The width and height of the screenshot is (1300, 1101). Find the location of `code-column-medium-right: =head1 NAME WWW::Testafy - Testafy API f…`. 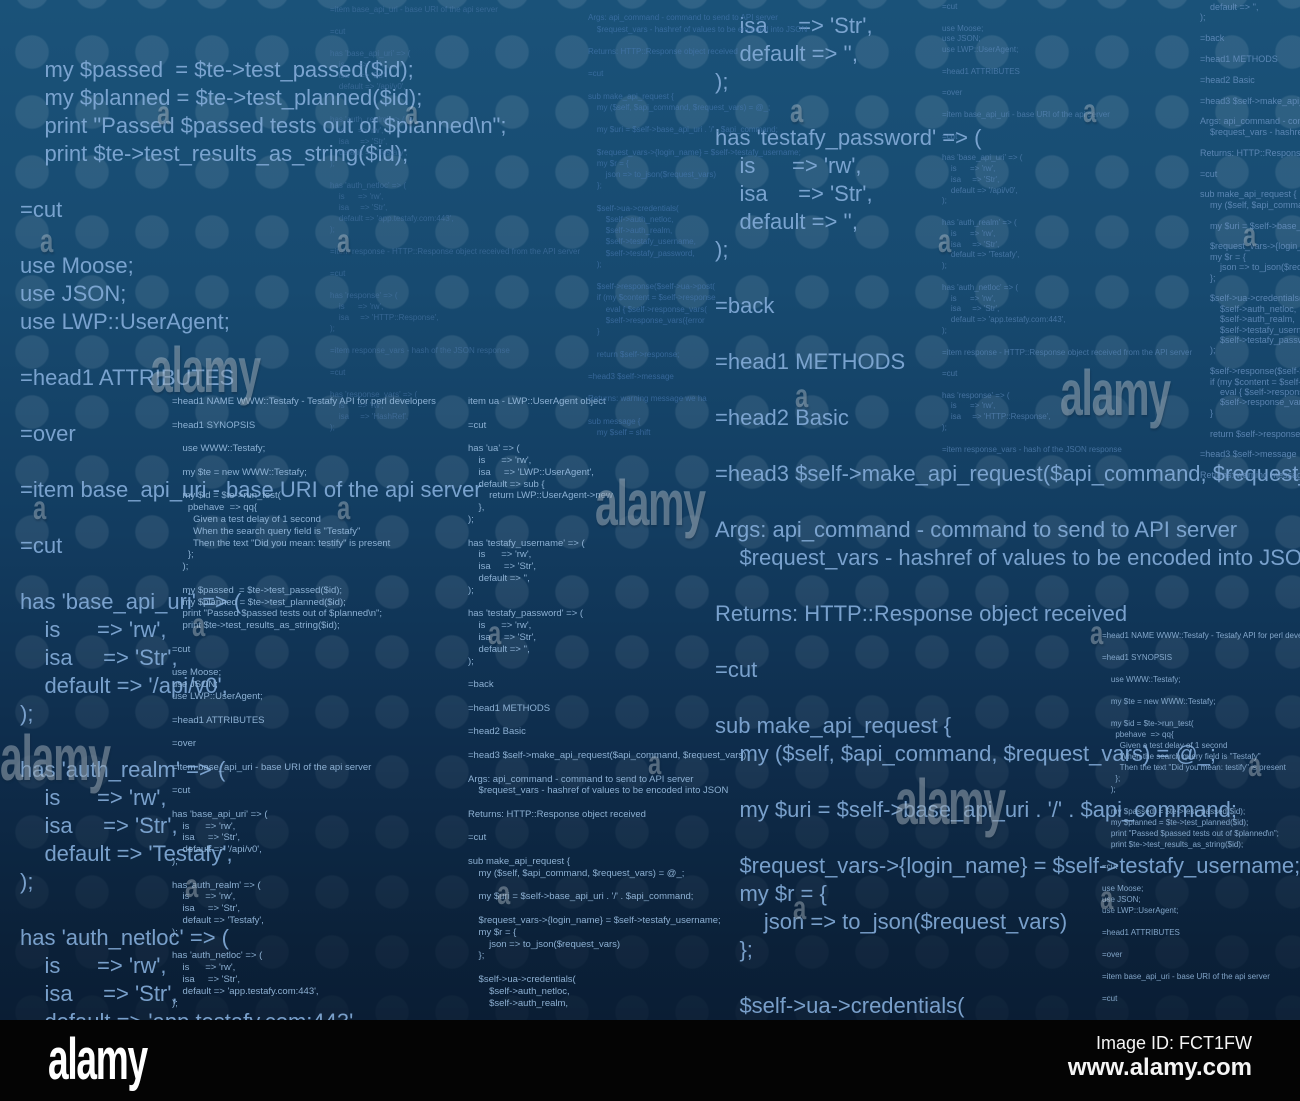

code-column-medium-right: =head1 NAME WWW::Testafy - Testafy API f… is located at coordinates (1201, 817).